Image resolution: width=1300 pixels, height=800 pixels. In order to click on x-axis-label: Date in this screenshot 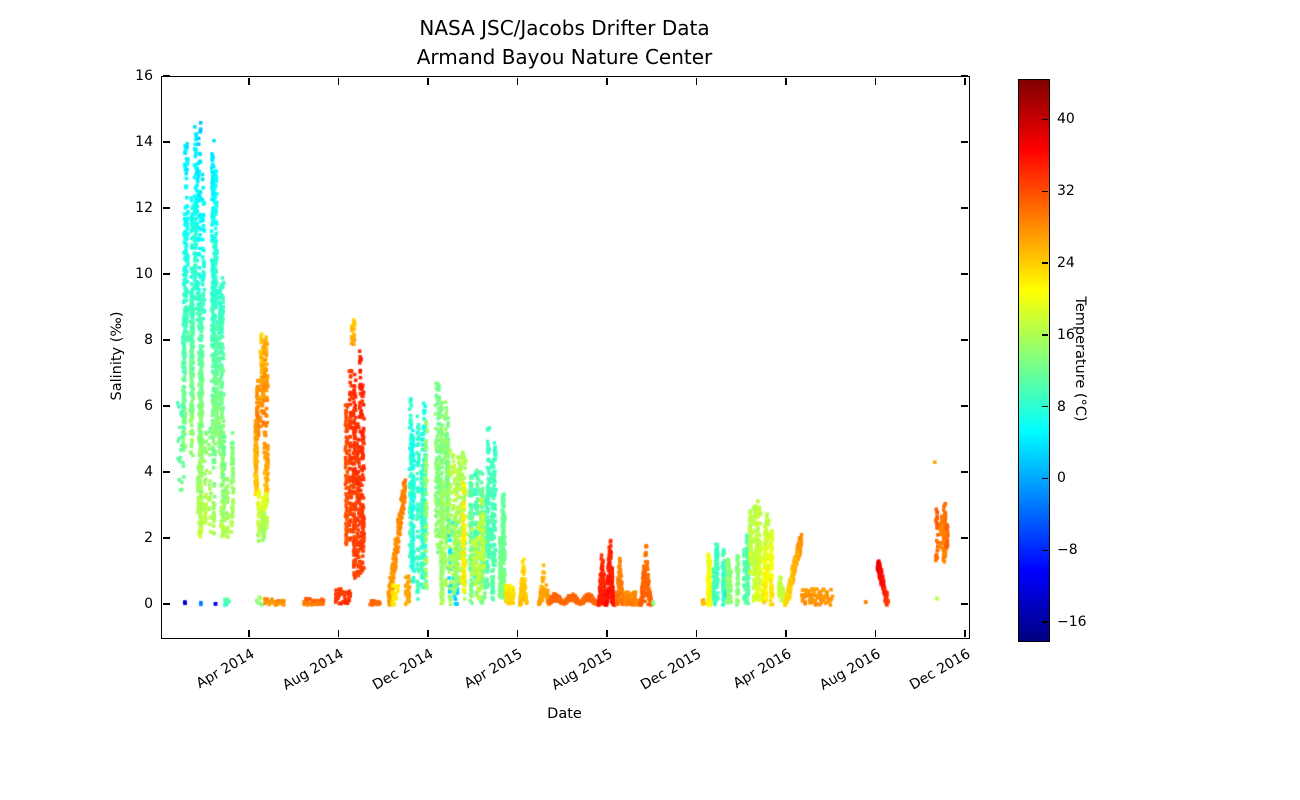, I will do `click(564, 714)`.